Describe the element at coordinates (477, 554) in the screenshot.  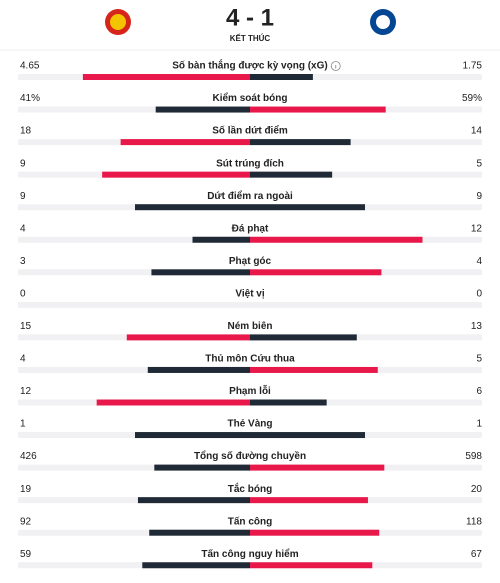
I see `away-value: 67` at that location.